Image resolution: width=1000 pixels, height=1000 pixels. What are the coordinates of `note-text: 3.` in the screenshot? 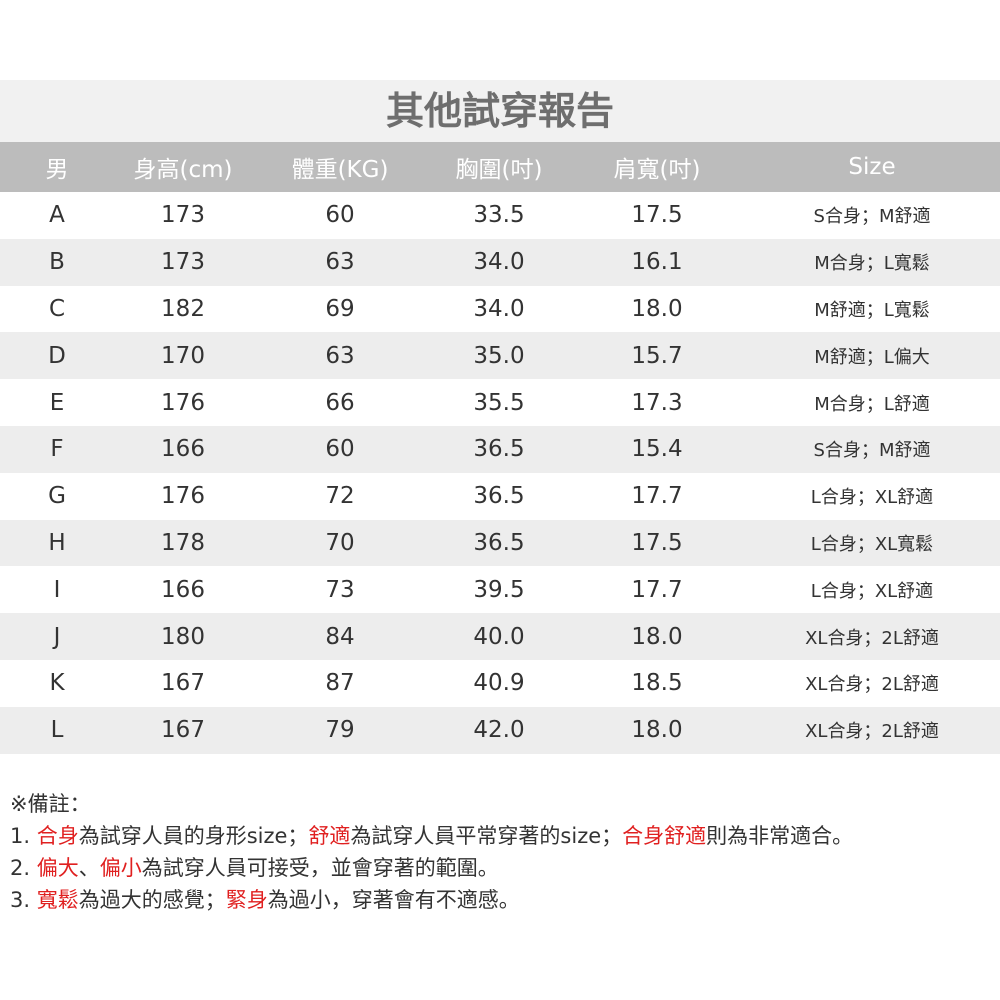 It's located at (23, 900).